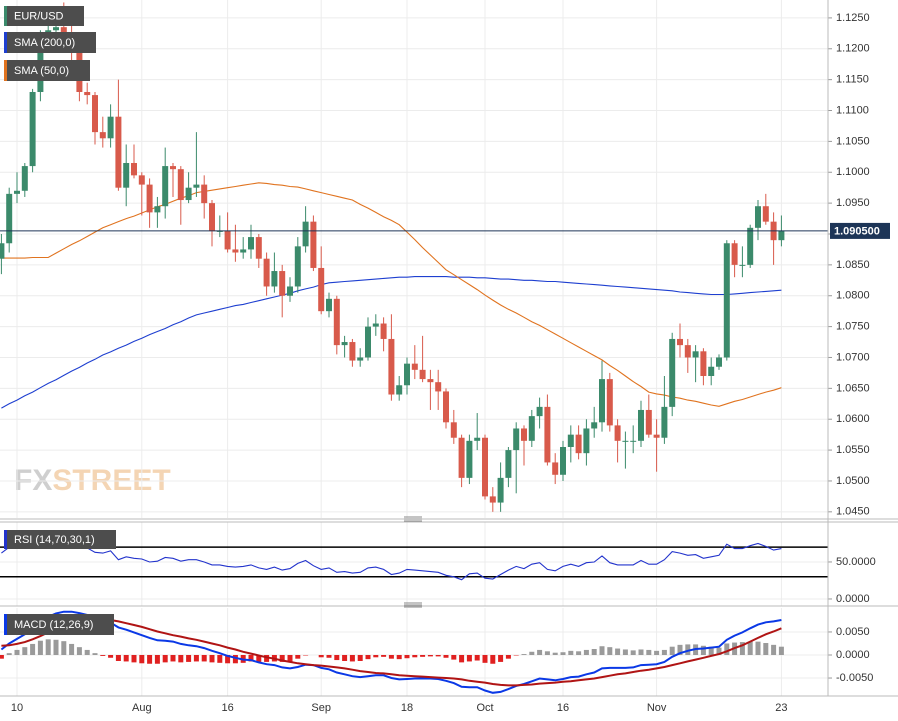 The height and width of the screenshot is (721, 898). Describe the element at coordinates (853, 49) in the screenshot. I see `y-tick-label: 1.1200` at that location.